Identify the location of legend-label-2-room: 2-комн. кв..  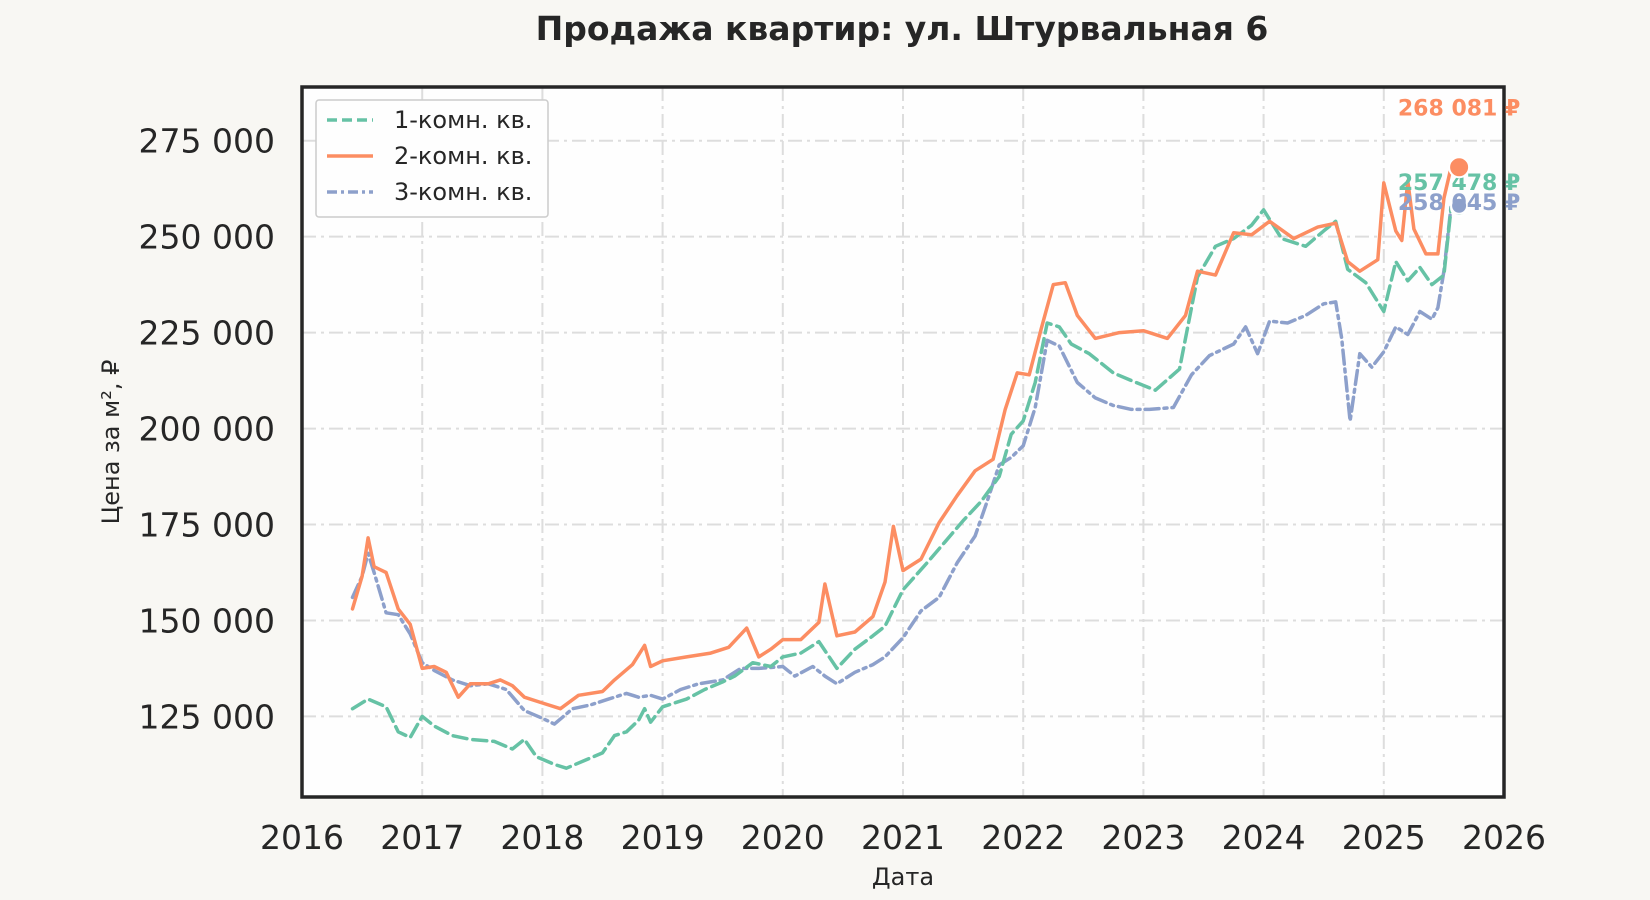
(463, 156).